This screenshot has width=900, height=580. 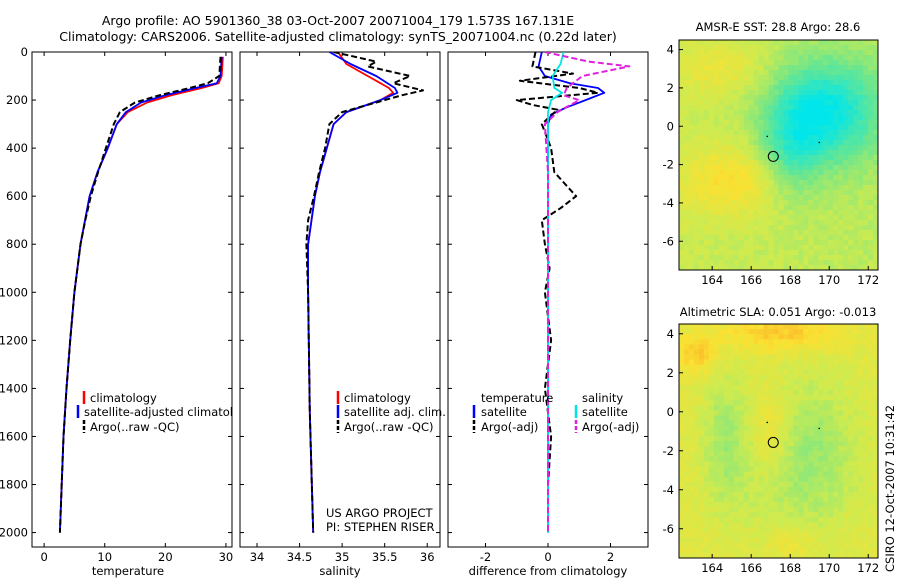 I want to click on legend-label-sal-argo: Argo(-adj), so click(x=610, y=427).